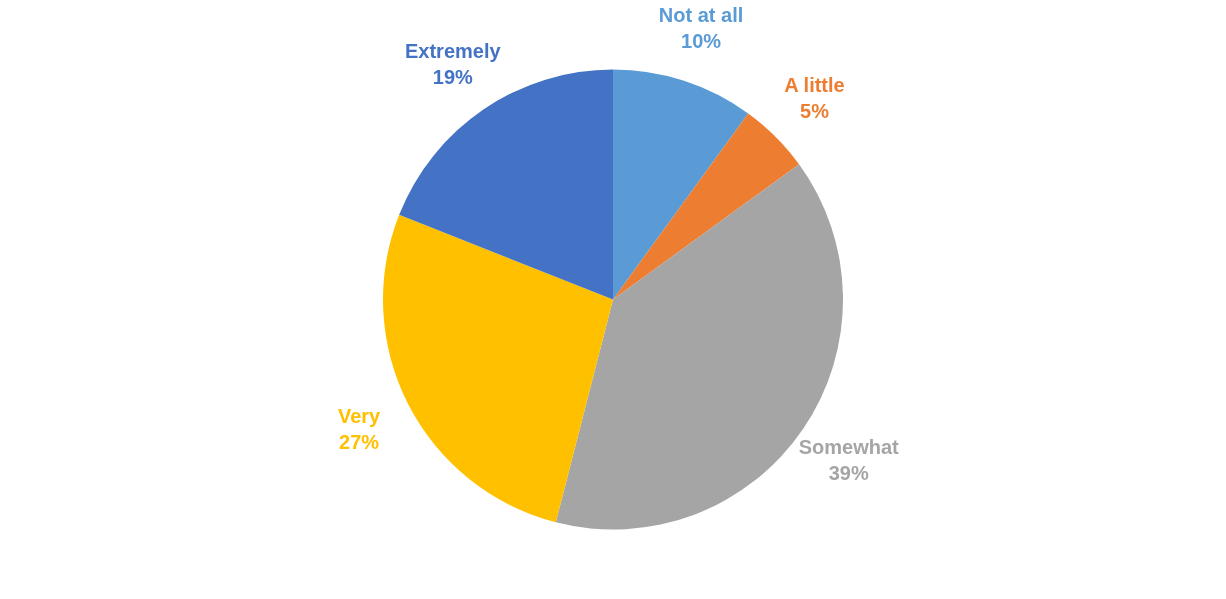 Image resolution: width=1226 pixels, height=599 pixels. I want to click on data-label: 5%, so click(815, 110).